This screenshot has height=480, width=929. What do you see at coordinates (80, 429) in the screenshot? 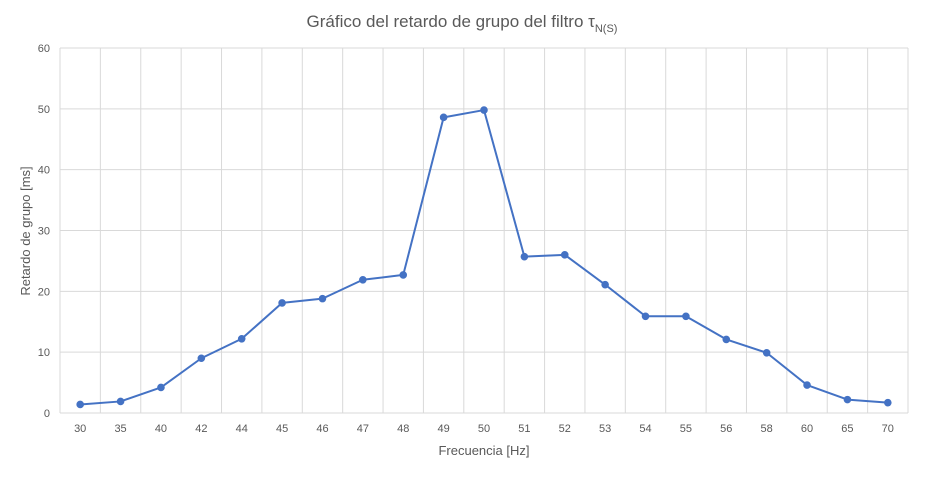
I see `x-tick-label: 30` at bounding box center [80, 429].